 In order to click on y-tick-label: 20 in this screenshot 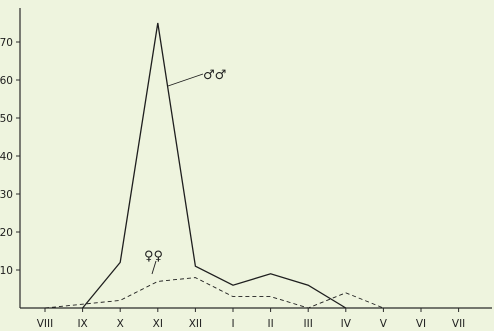, I will do `click(6, 233)`.